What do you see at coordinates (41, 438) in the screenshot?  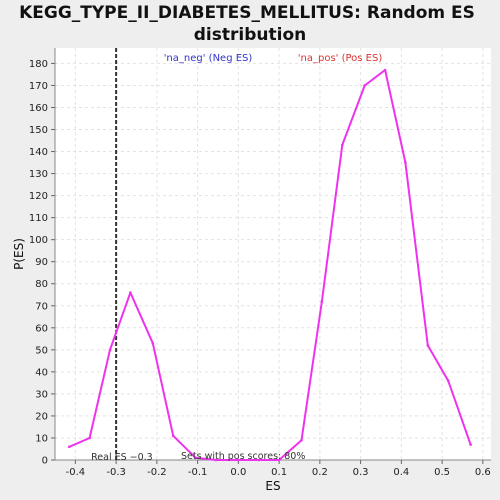 I see `y-tick-label: 10` at bounding box center [41, 438].